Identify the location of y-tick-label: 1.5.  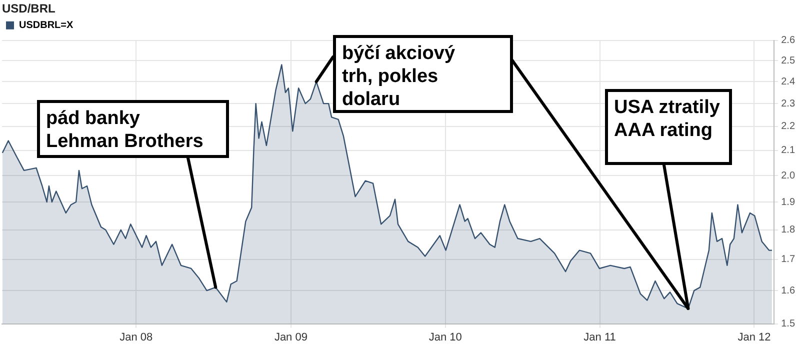
(788, 324).